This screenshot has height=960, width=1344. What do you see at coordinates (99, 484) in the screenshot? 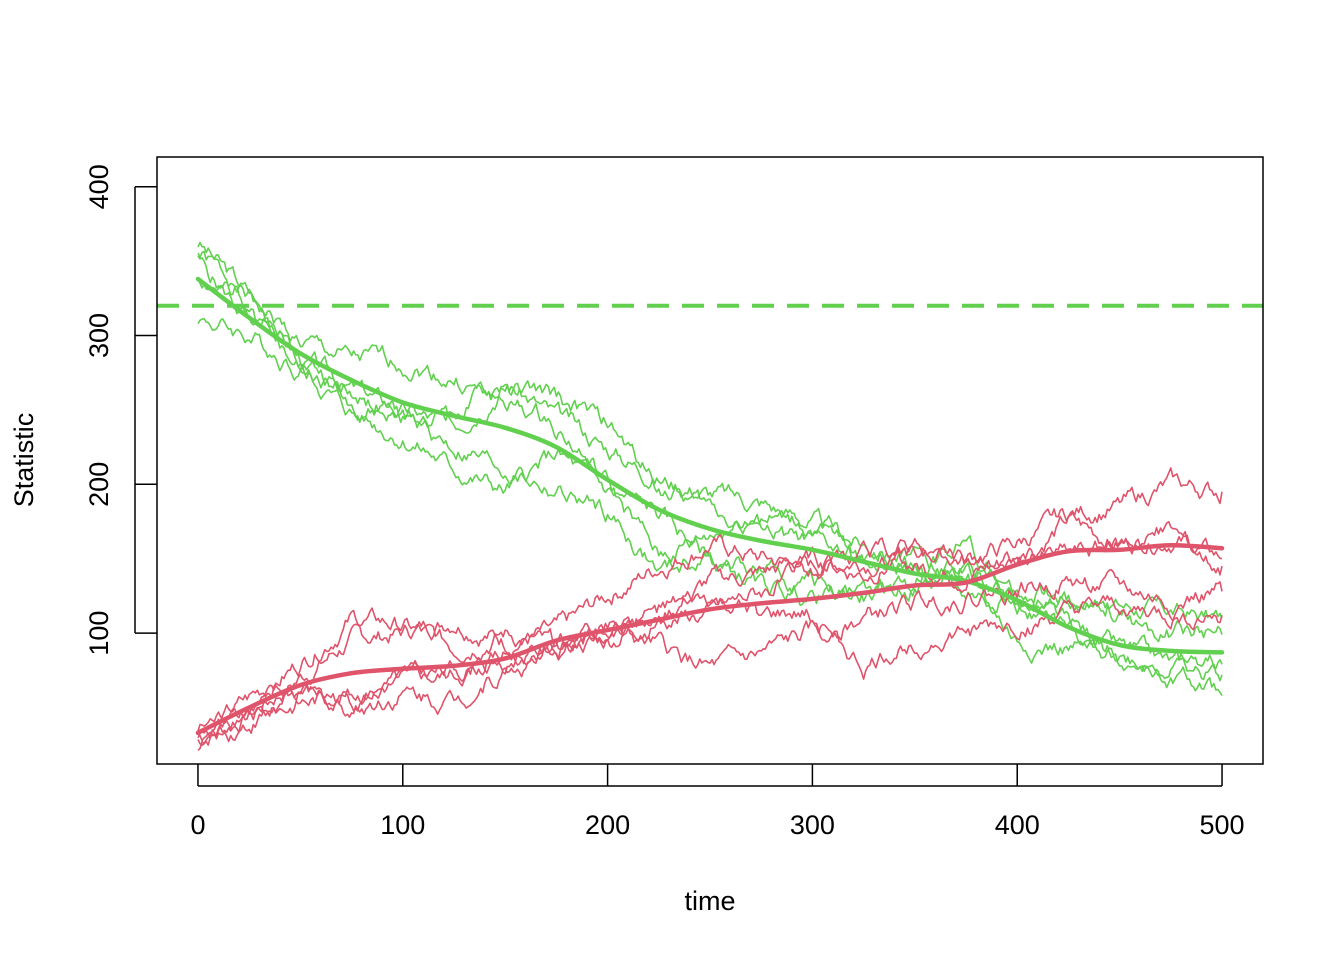
I see `y-tick-label-200: 200` at bounding box center [99, 484].